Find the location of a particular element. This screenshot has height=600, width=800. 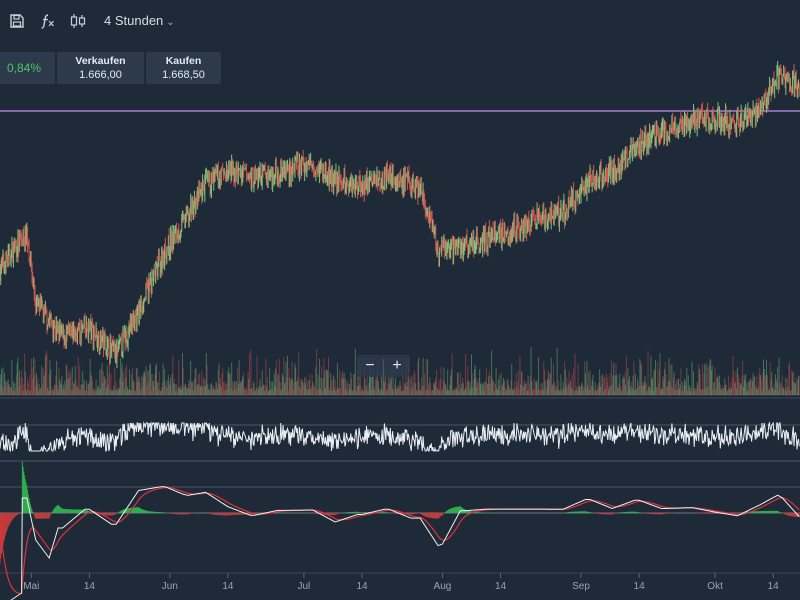

zoom-divider is located at coordinates (383, 370).